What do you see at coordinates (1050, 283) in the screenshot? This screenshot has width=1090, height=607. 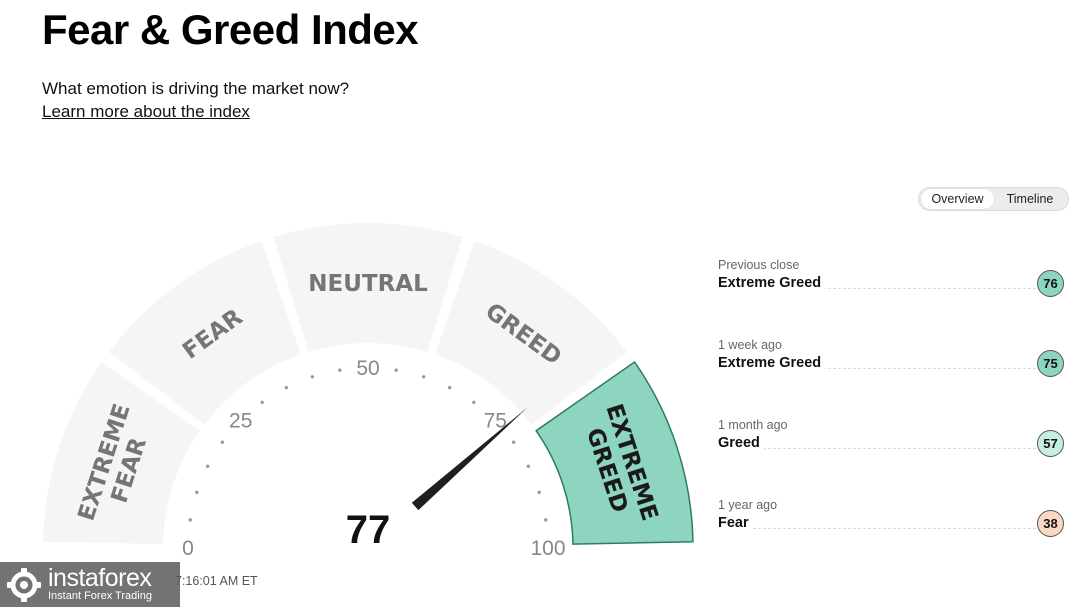 I see `history-value-badge: 76` at bounding box center [1050, 283].